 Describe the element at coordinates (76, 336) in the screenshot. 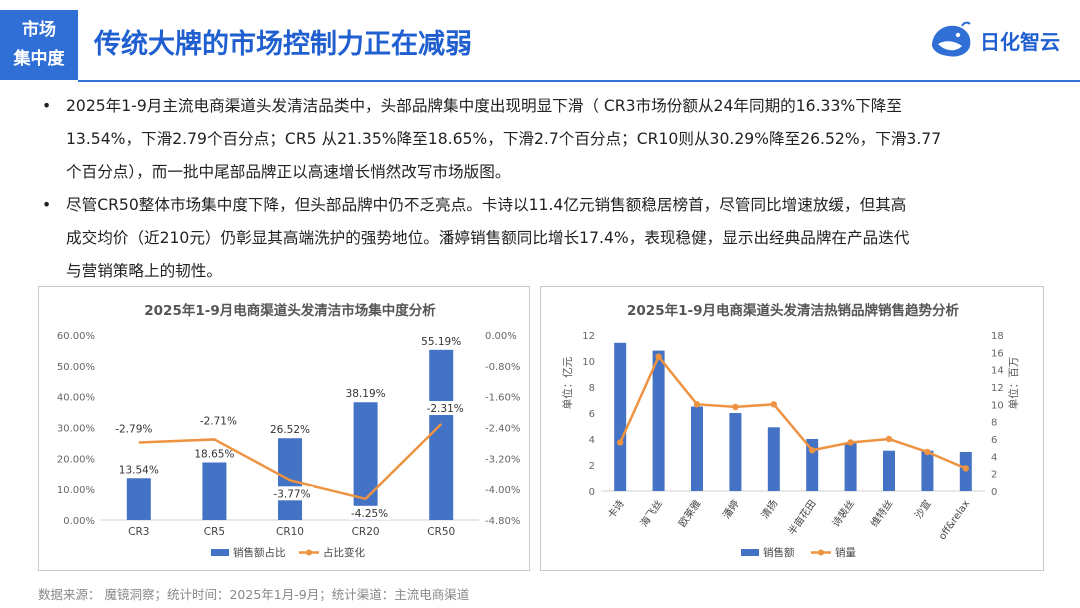

I see `left-axis-tick-label: 60.00%` at that location.